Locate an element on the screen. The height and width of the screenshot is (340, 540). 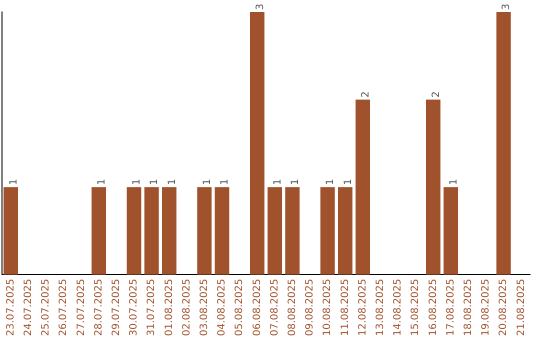
x-tick-label: 30.07.2025 is located at coordinates (134, 307).